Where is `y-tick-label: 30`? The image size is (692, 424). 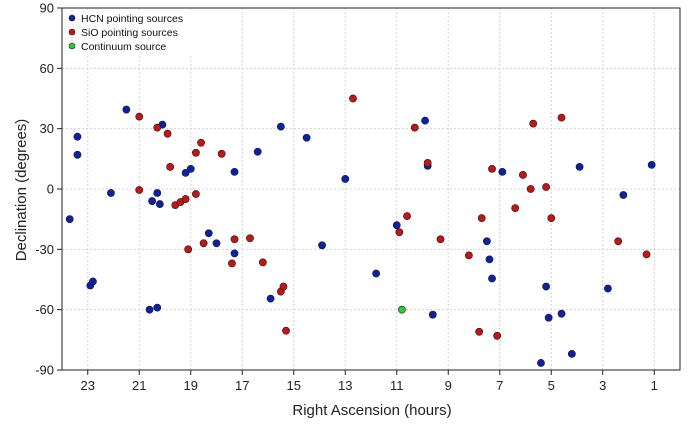
y-tick-label: 30 is located at coordinates (47, 128).